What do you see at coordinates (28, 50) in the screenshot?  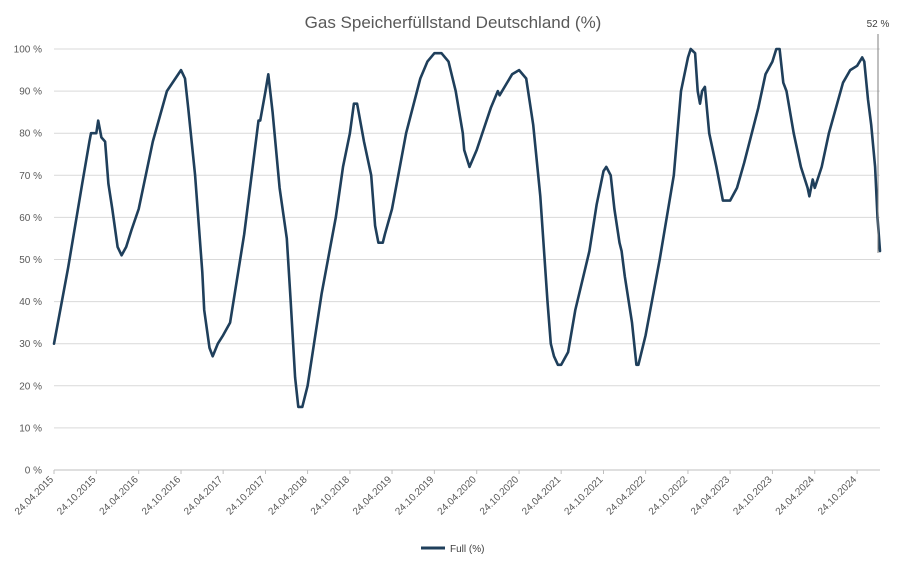 I see `y-tick-label: 100 %` at bounding box center [28, 50].